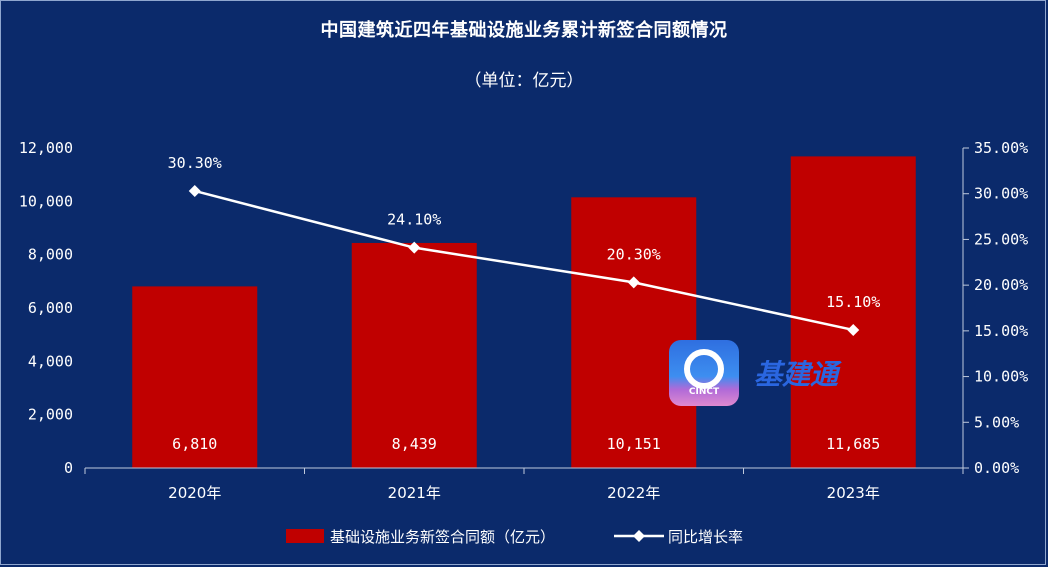 This screenshot has height=567, width=1048. I want to click on legend-bar-label: 基础设施业务新签合同额（亿元）, so click(442, 537).